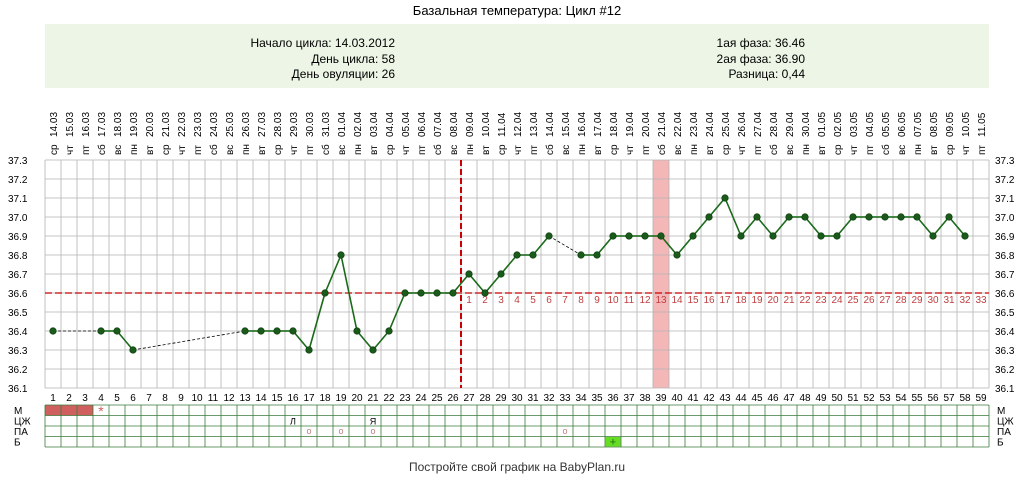  Describe the element at coordinates (982, 124) in the screenshot. I see `x-tick-date: 11.05` at that location.